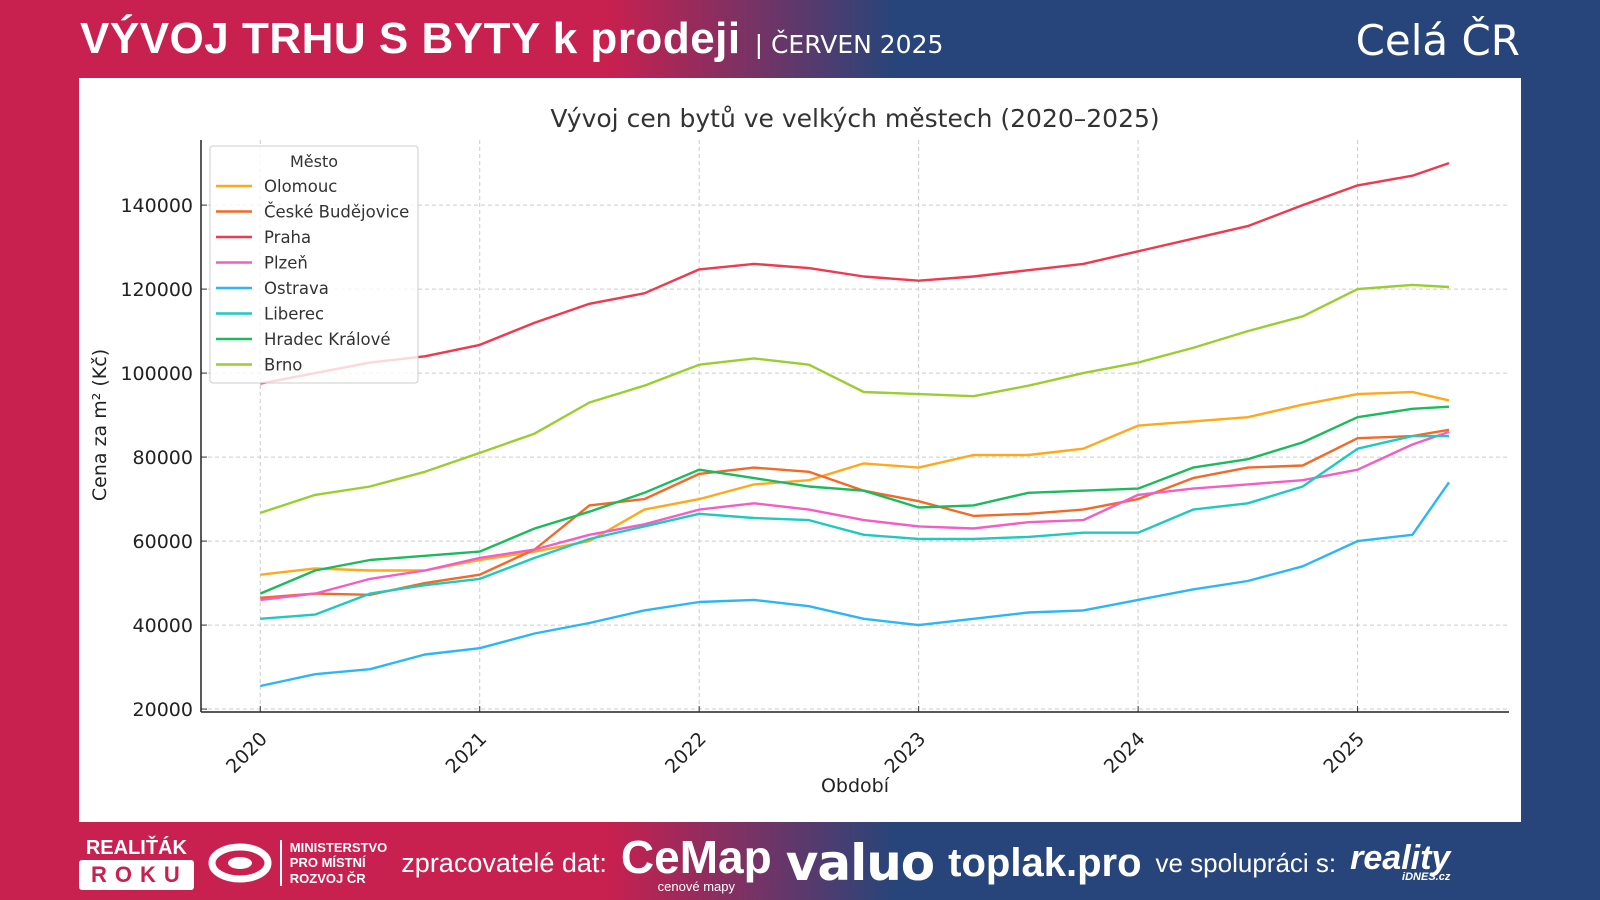  What do you see at coordinates (163, 710) in the screenshot?
I see `y-tick-label: 20000` at bounding box center [163, 710].